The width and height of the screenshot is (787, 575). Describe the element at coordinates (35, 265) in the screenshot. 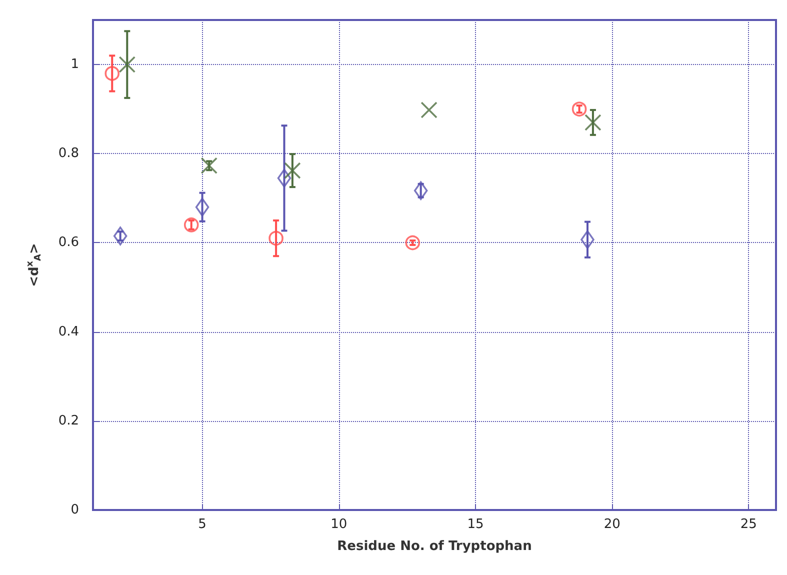

I see `y-axis-title: <dxA>` at that location.